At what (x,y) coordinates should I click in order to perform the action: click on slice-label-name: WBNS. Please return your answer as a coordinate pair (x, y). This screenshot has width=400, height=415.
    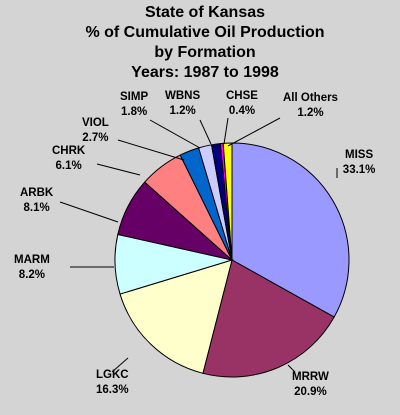
    Looking at the image, I should click on (182, 96).